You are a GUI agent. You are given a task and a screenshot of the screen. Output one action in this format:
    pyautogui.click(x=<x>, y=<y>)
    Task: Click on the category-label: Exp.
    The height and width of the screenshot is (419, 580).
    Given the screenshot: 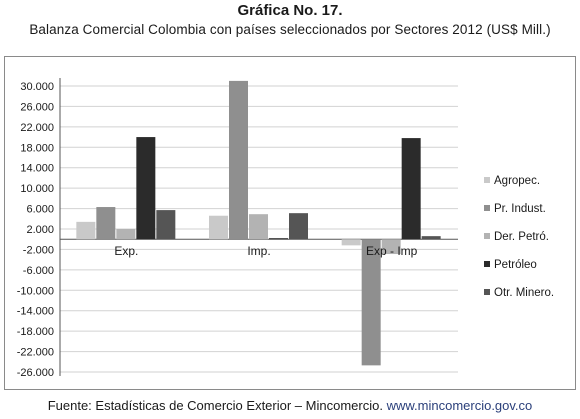 What is the action you would take?
    pyautogui.click(x=126, y=251)
    